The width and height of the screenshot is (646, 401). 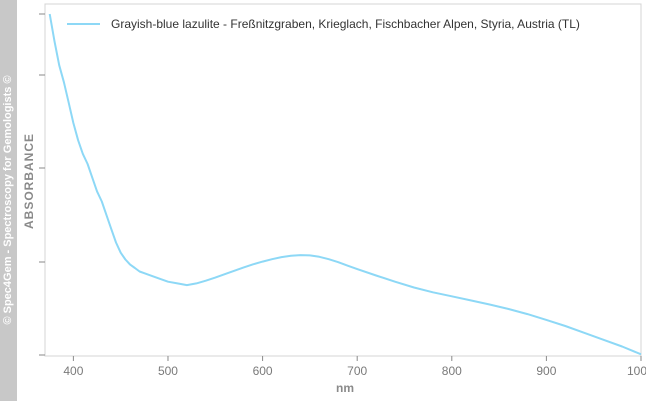 I want to click on x-axis-label: nm, so click(x=345, y=388).